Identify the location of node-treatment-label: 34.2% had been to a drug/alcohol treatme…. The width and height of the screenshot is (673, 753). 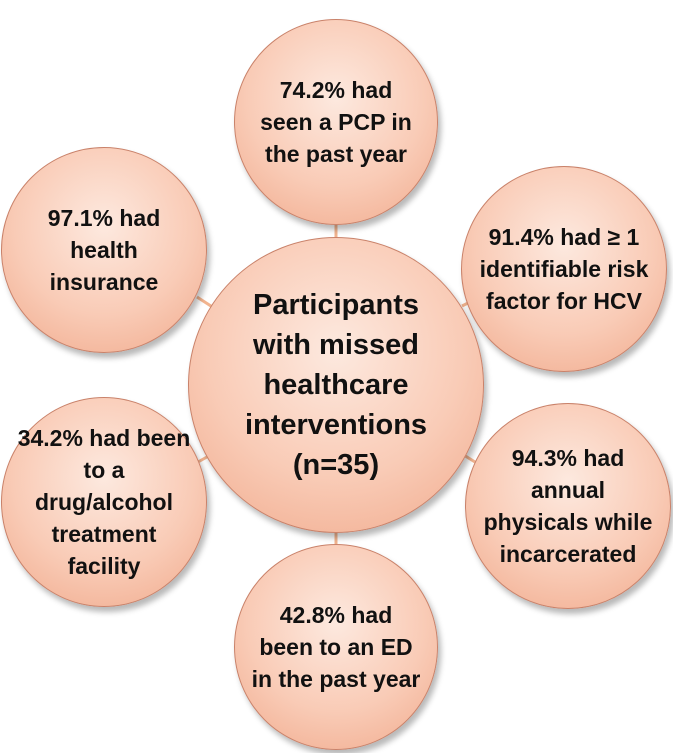
(104, 502).